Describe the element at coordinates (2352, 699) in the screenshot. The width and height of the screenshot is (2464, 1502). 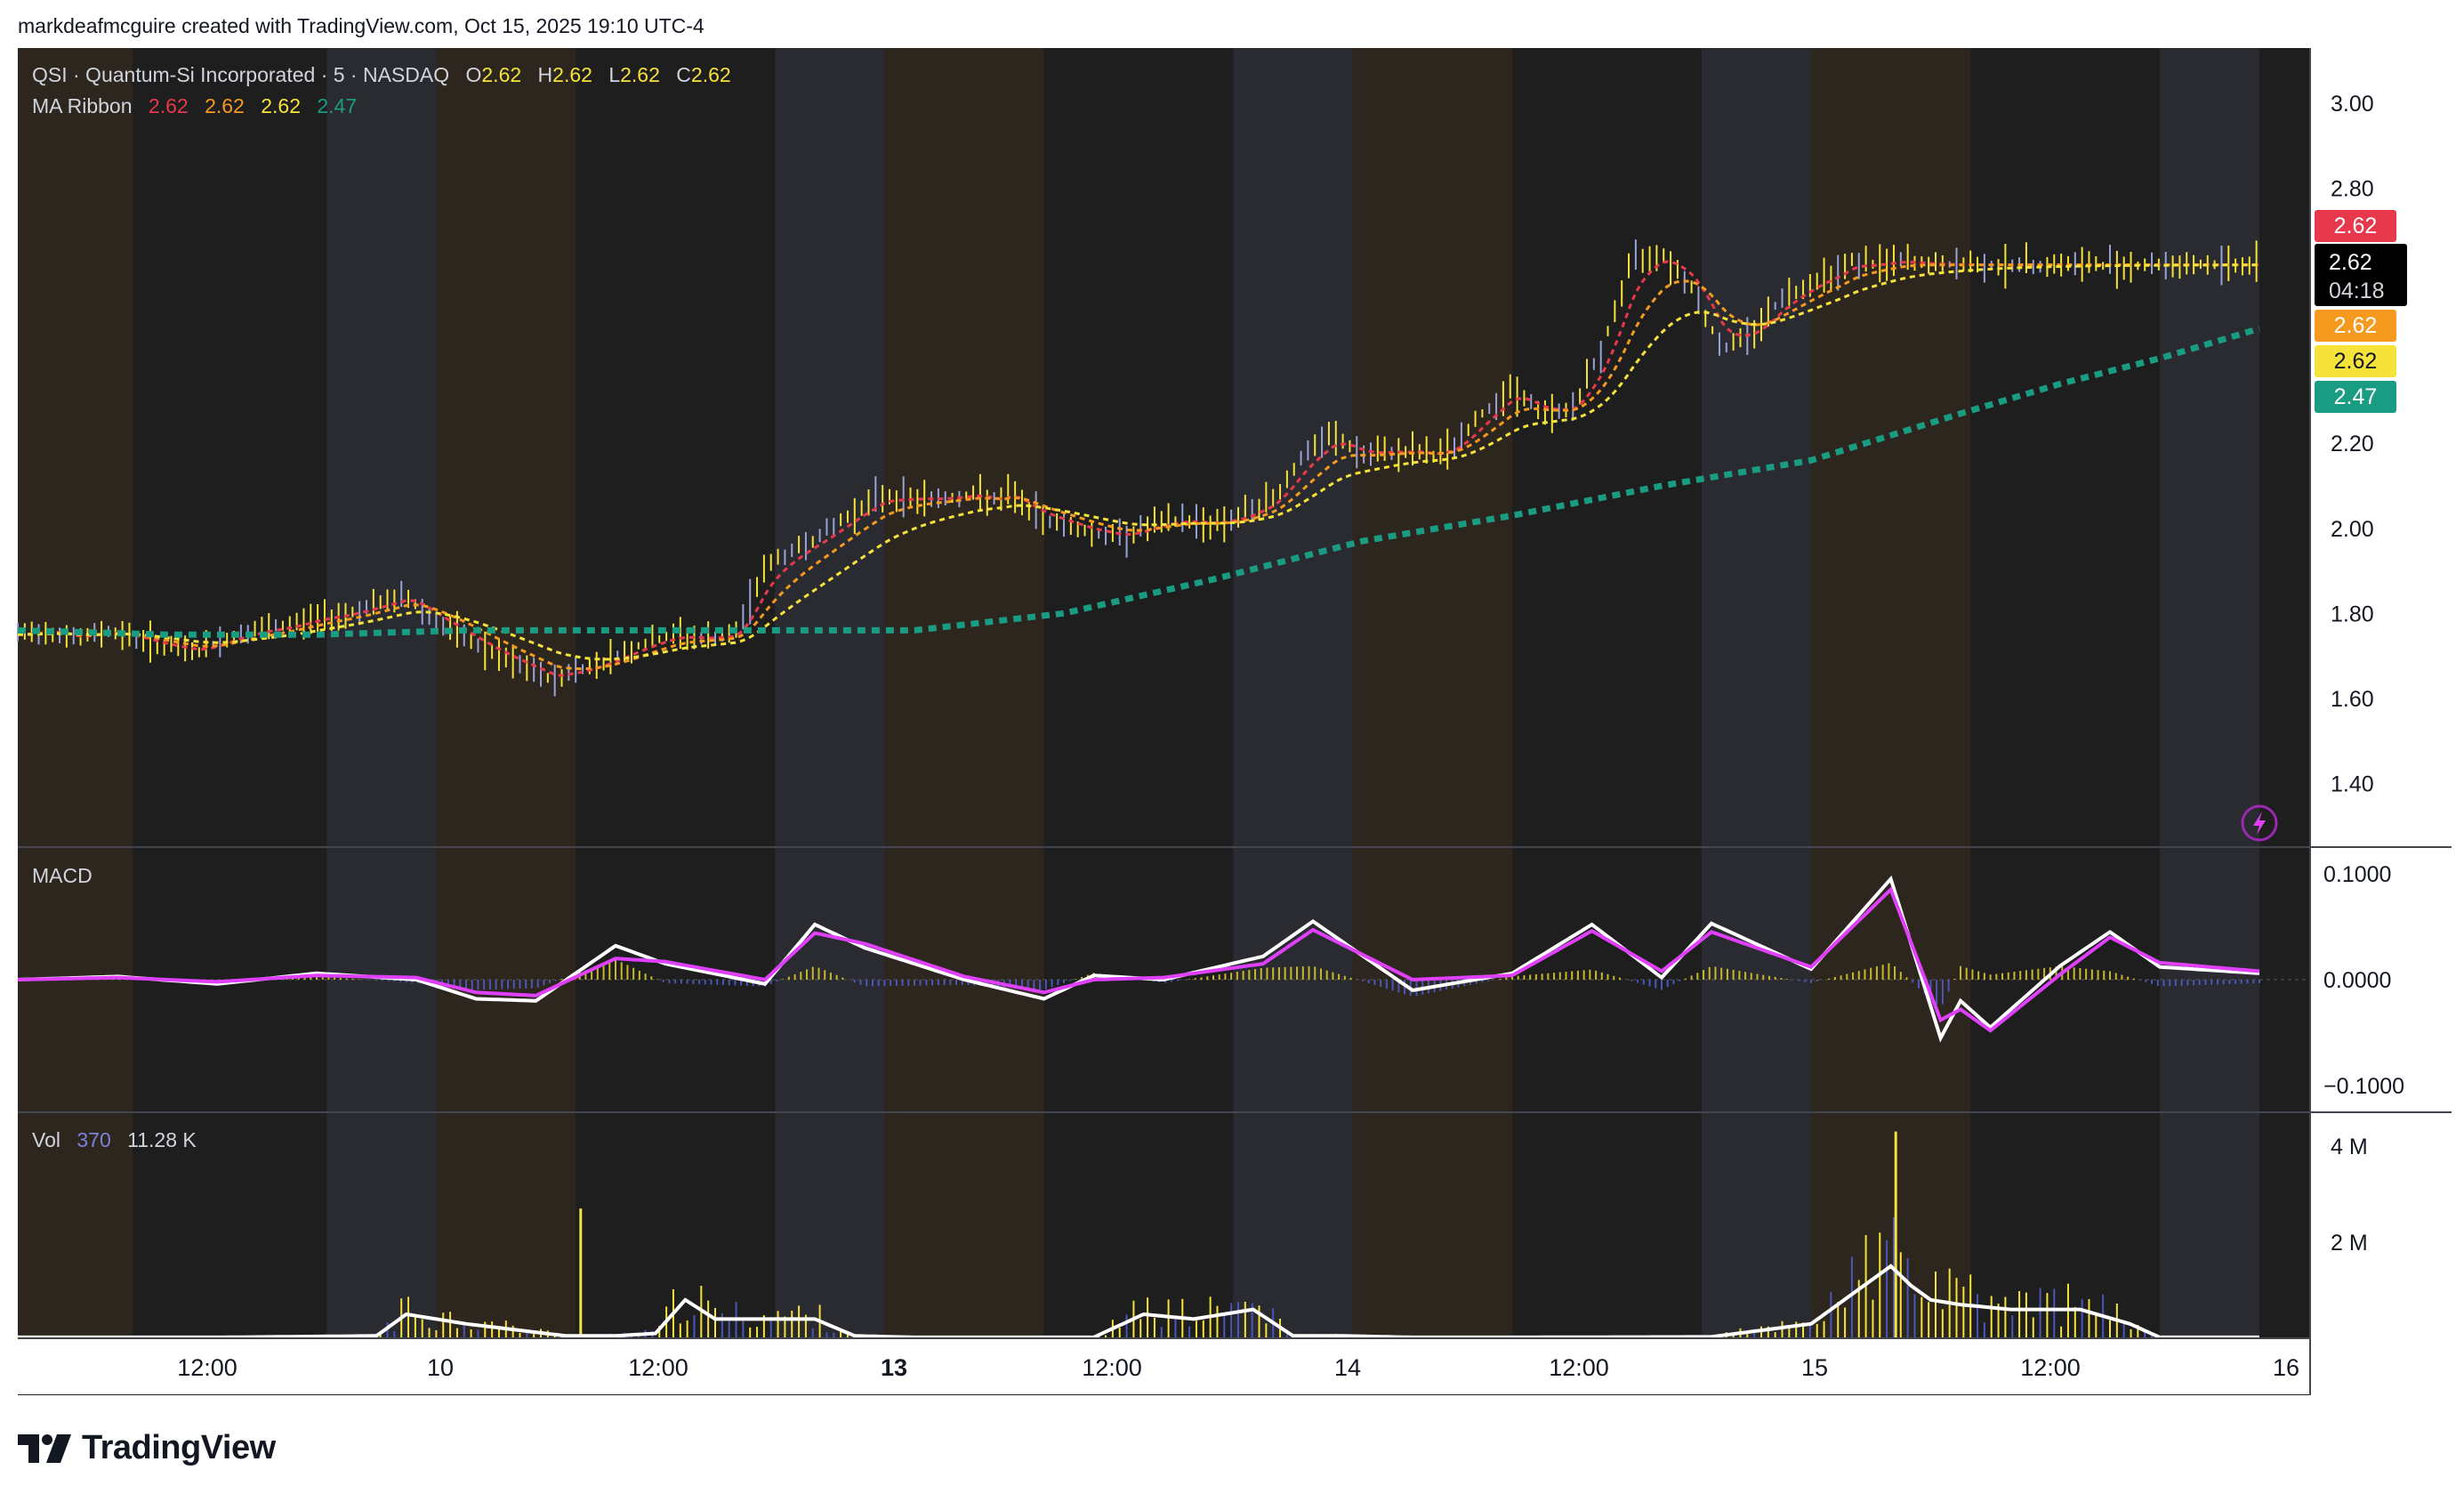
I see `price-axis-tick-1: 1.60` at that location.